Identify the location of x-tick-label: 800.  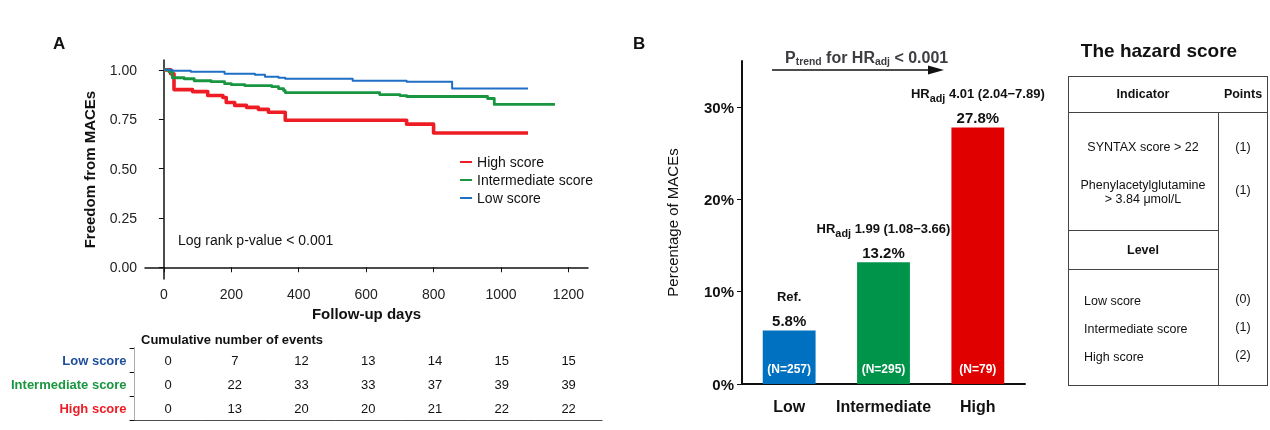
(433, 294).